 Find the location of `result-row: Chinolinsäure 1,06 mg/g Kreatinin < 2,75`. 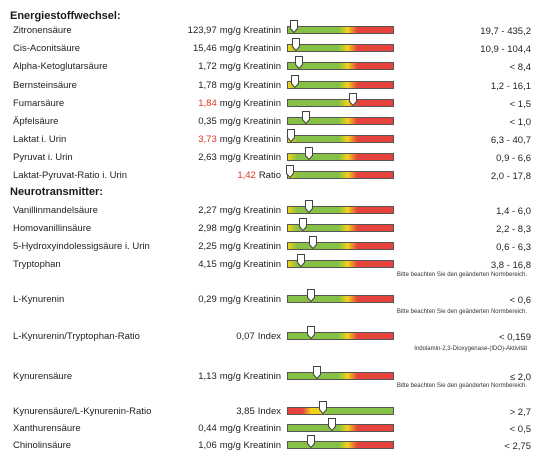

result-row: Chinolinsäure 1,06 mg/g Kreatinin < 2,75 is located at coordinates (271, 444).